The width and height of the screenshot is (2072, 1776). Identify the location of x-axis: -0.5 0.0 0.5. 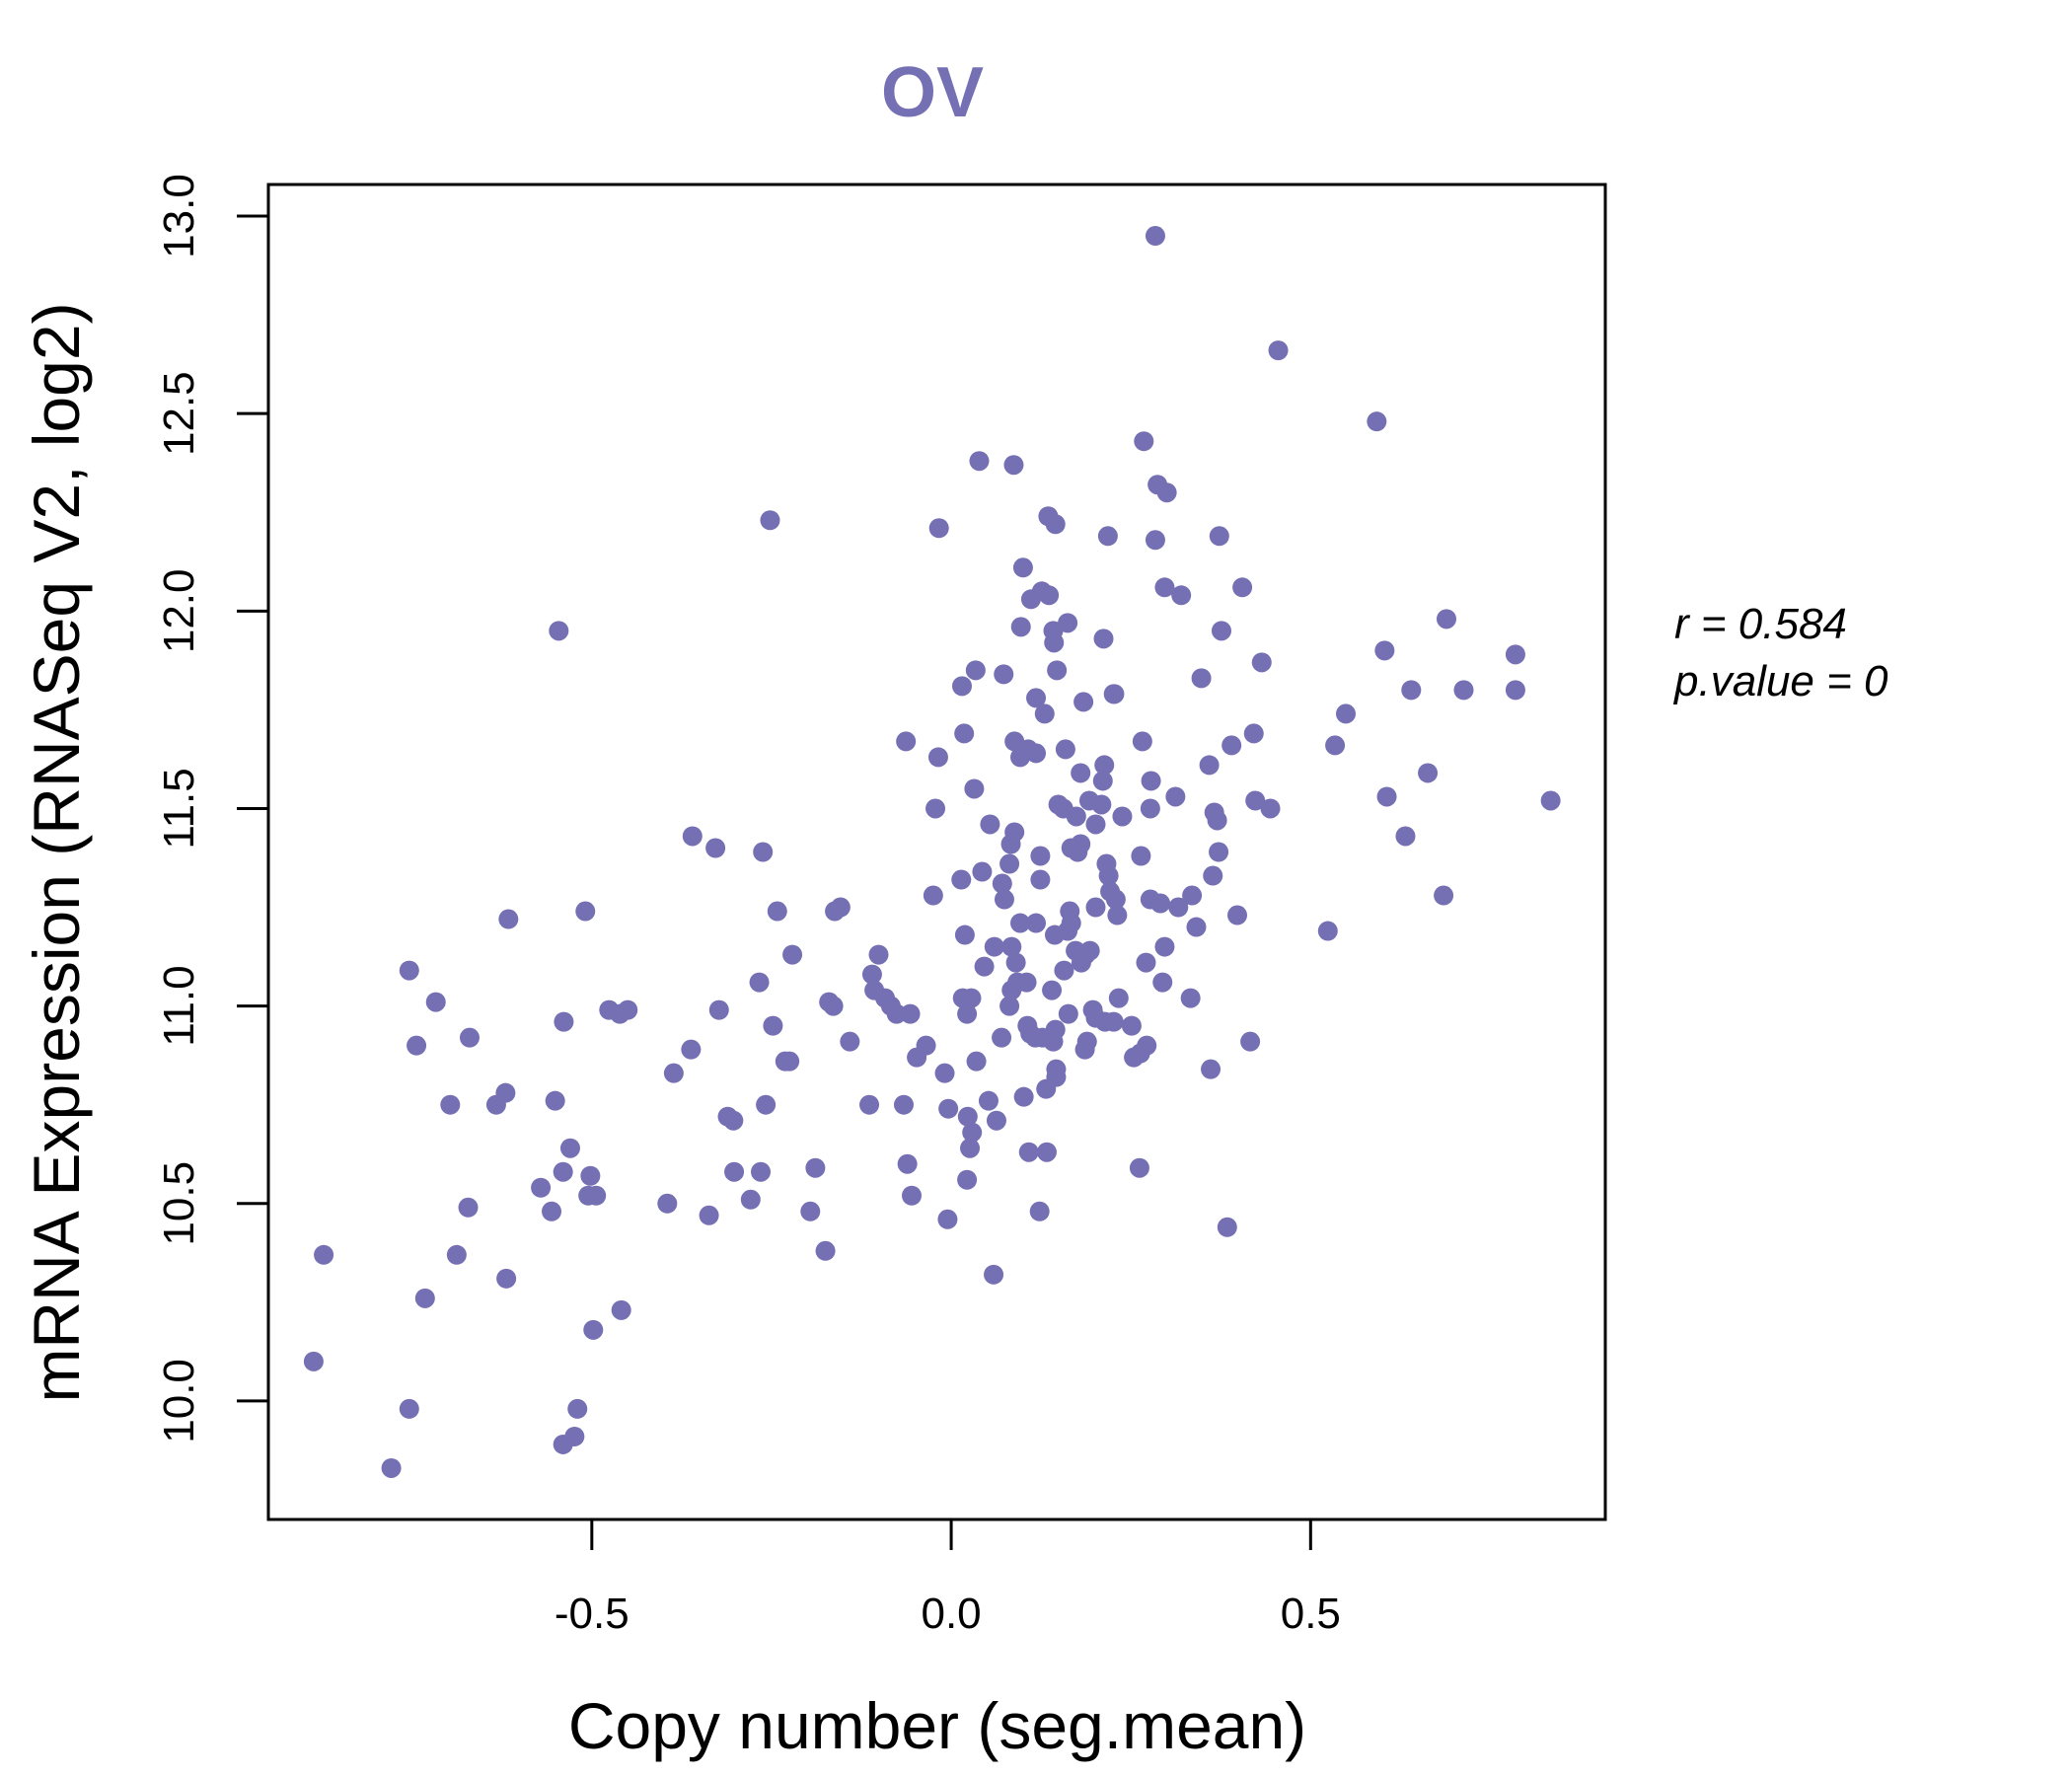
(948, 1578).